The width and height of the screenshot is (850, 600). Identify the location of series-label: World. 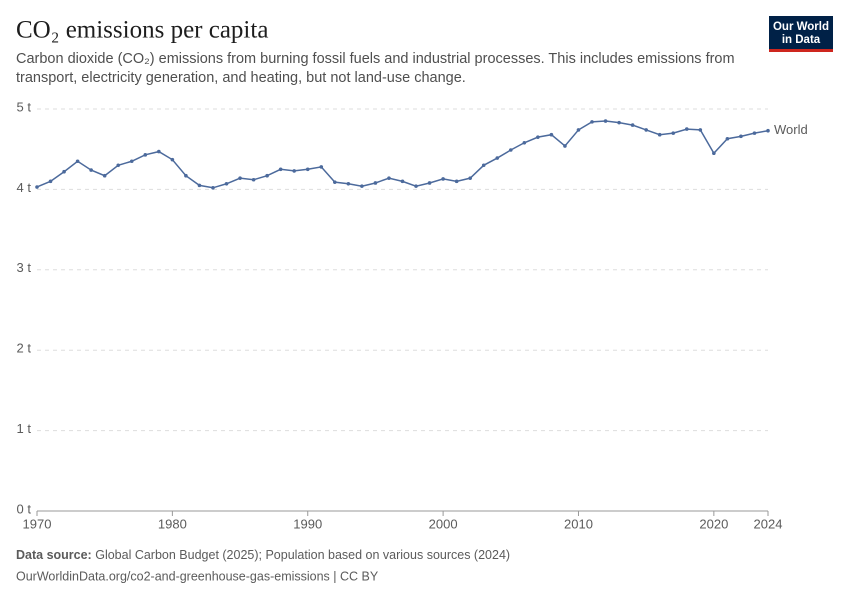
(791, 129).